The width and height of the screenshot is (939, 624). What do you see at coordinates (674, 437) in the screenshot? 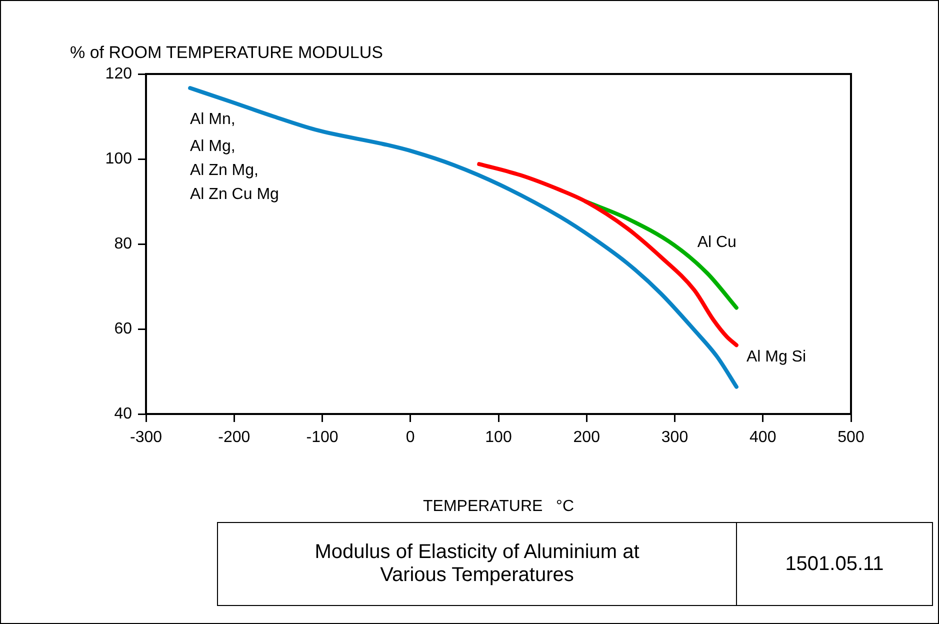
I see `x-tick-label: 300` at bounding box center [674, 437].